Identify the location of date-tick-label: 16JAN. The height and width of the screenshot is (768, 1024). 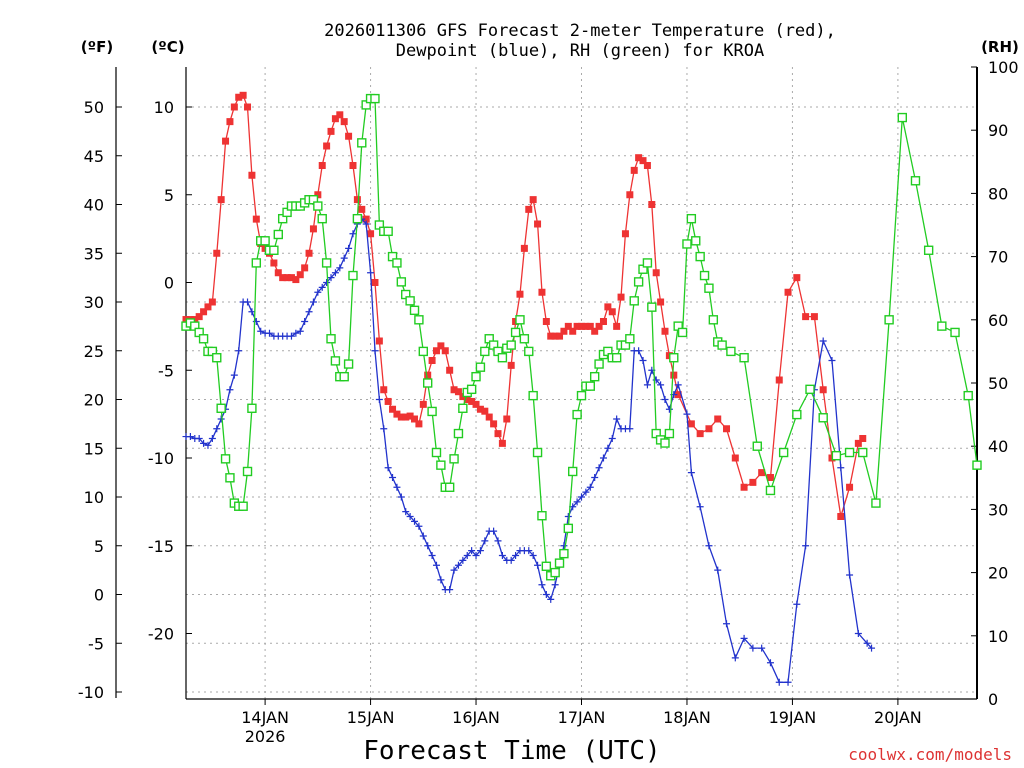
(476, 717).